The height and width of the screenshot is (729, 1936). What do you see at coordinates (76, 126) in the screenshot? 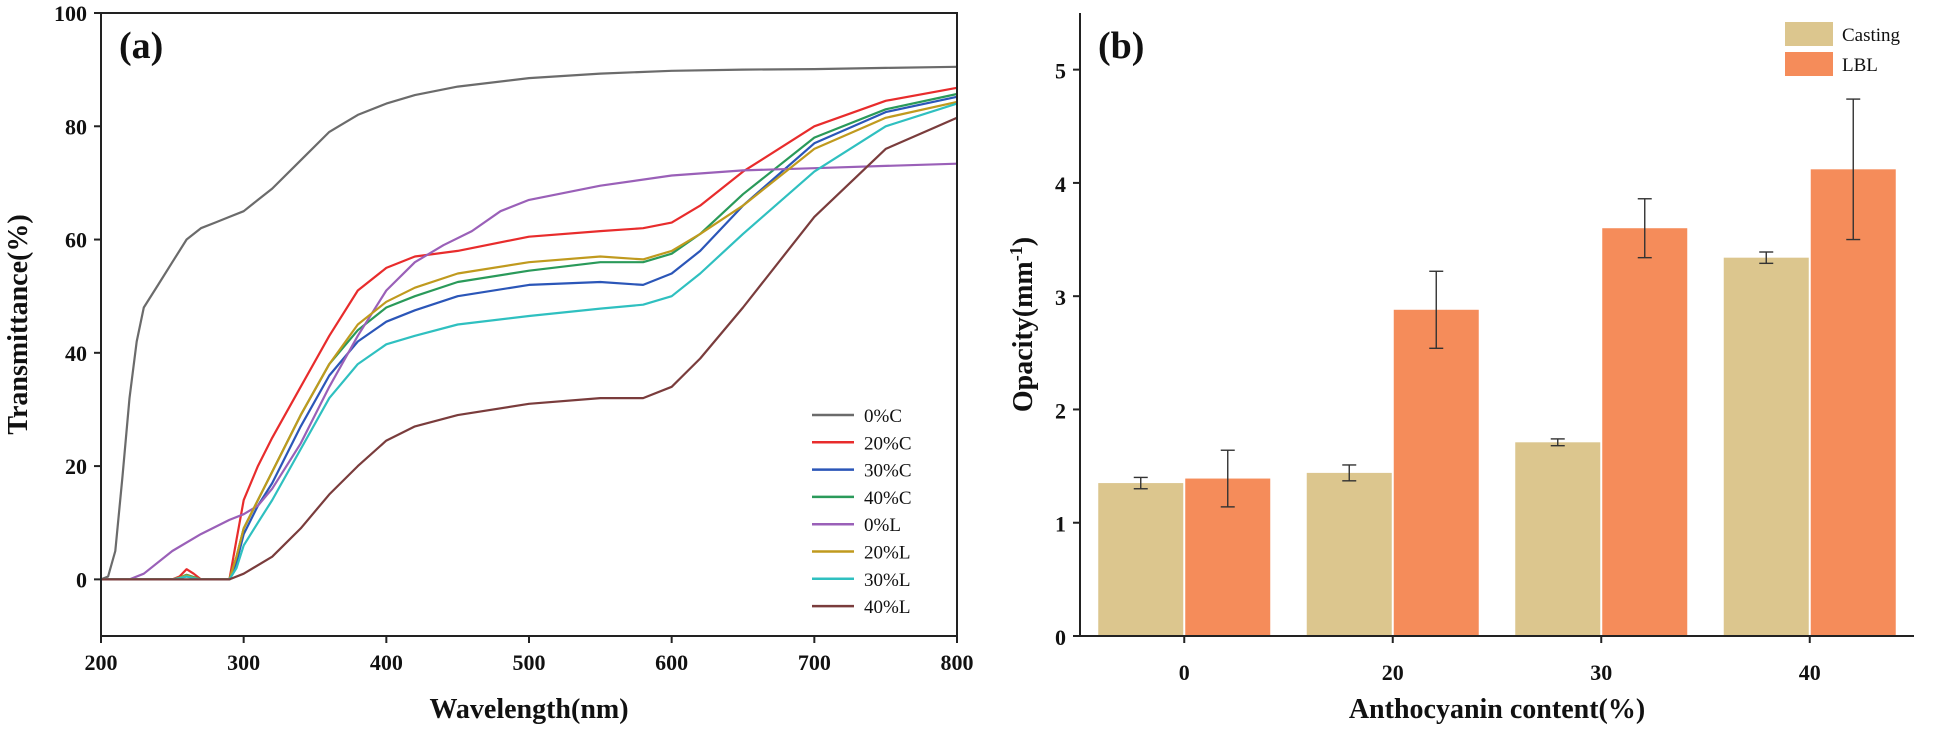
I see `panel-a-y-tick-label: 80` at bounding box center [76, 126].